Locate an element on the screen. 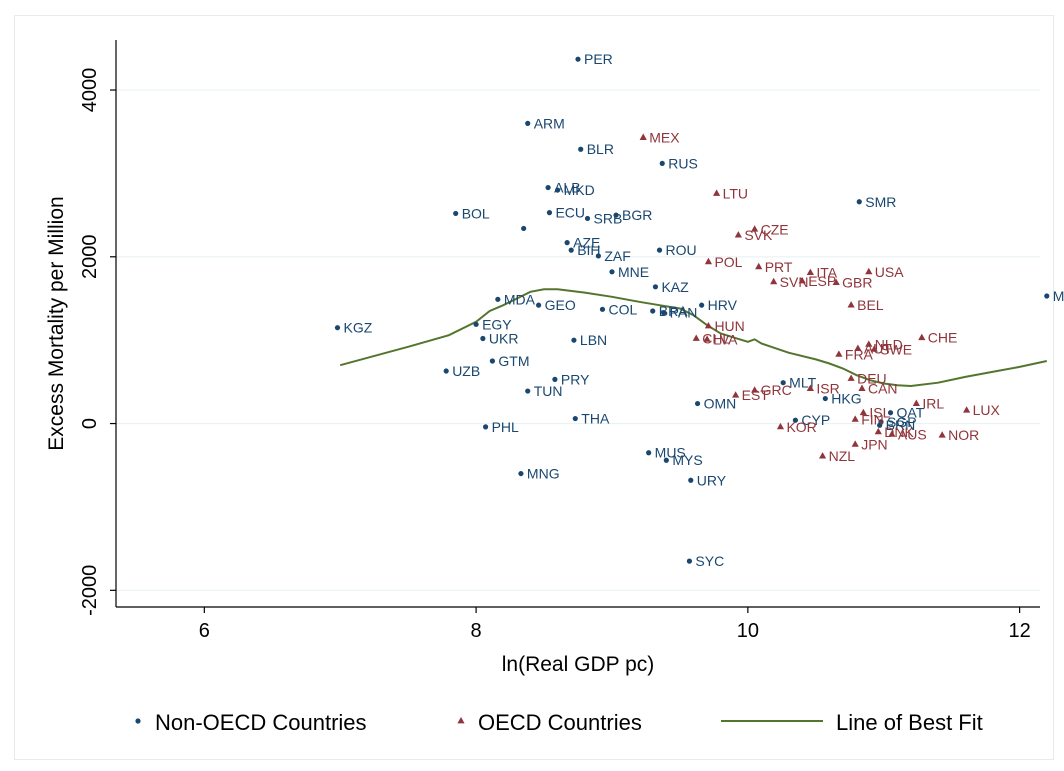  legend-label-non-oecd: Non-OECD Countries is located at coordinates (261, 722).